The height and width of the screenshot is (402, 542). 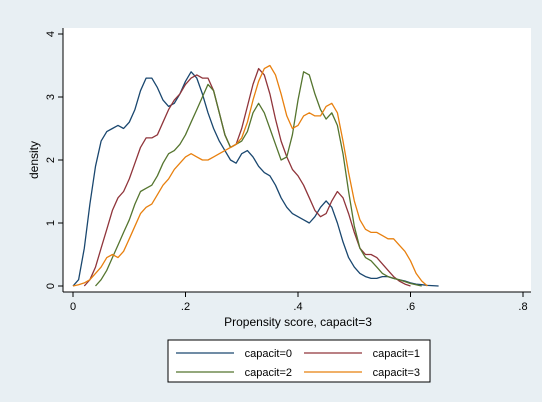 I want to click on x-tick-label: 0, so click(x=73, y=307).